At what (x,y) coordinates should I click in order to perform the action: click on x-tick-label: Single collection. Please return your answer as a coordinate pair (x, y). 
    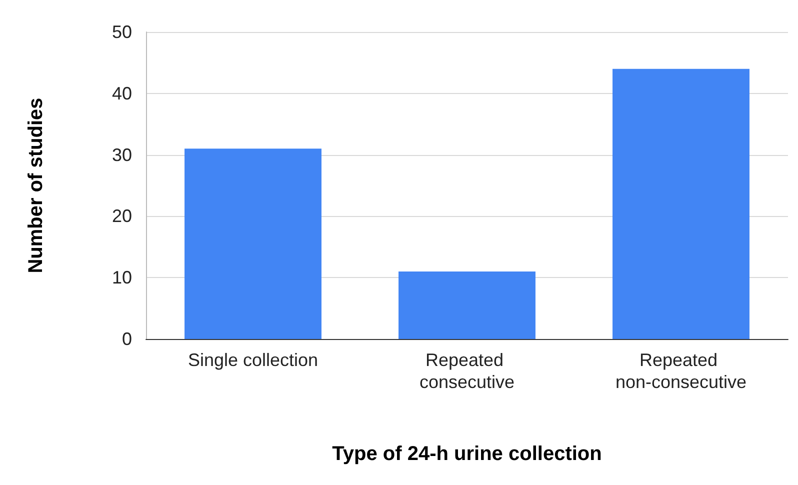
    Looking at the image, I should click on (253, 360).